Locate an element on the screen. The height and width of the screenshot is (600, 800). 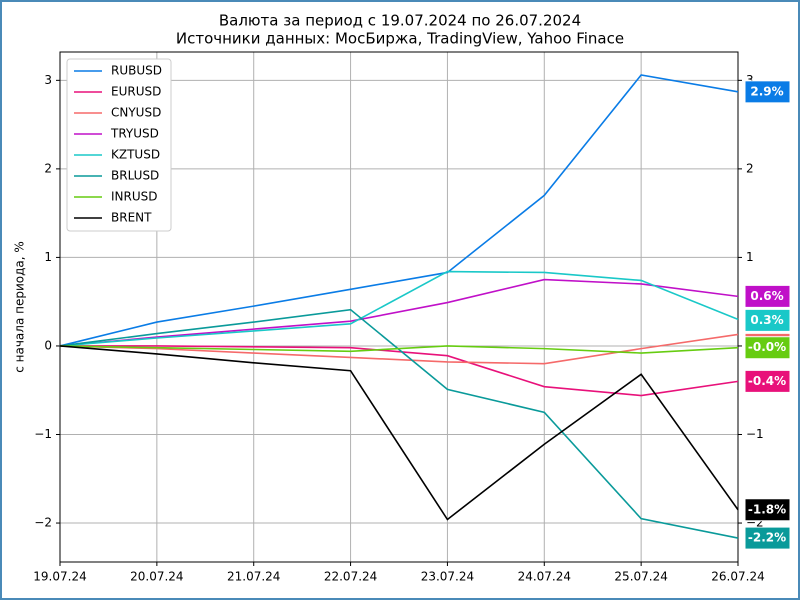
y-tick-label: 0 is located at coordinates (48, 345).